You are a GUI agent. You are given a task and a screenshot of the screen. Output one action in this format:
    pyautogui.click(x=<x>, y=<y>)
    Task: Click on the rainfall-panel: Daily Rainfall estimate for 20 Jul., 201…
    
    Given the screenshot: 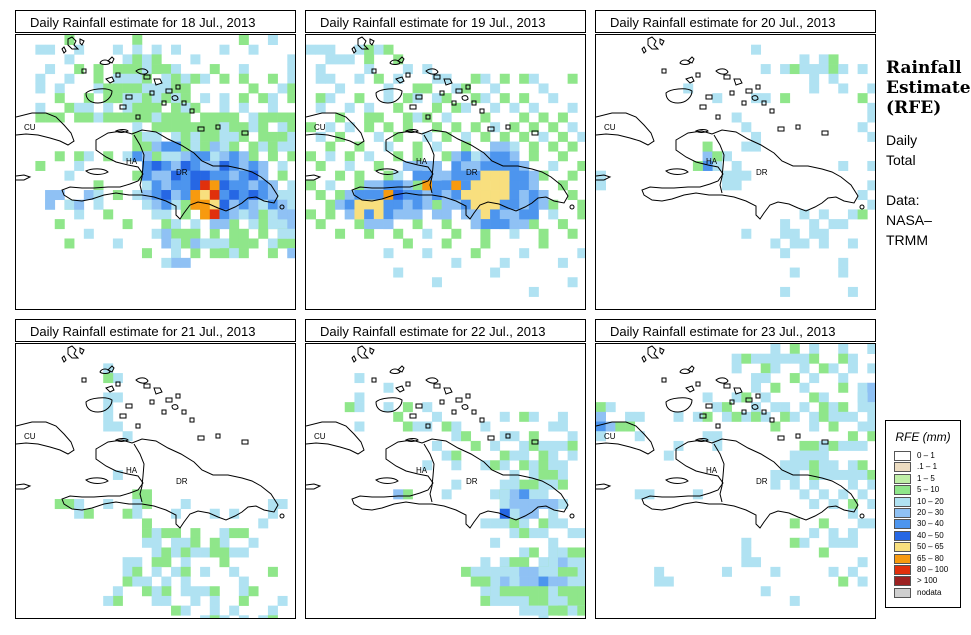 What is the action you would take?
    pyautogui.click(x=735, y=160)
    